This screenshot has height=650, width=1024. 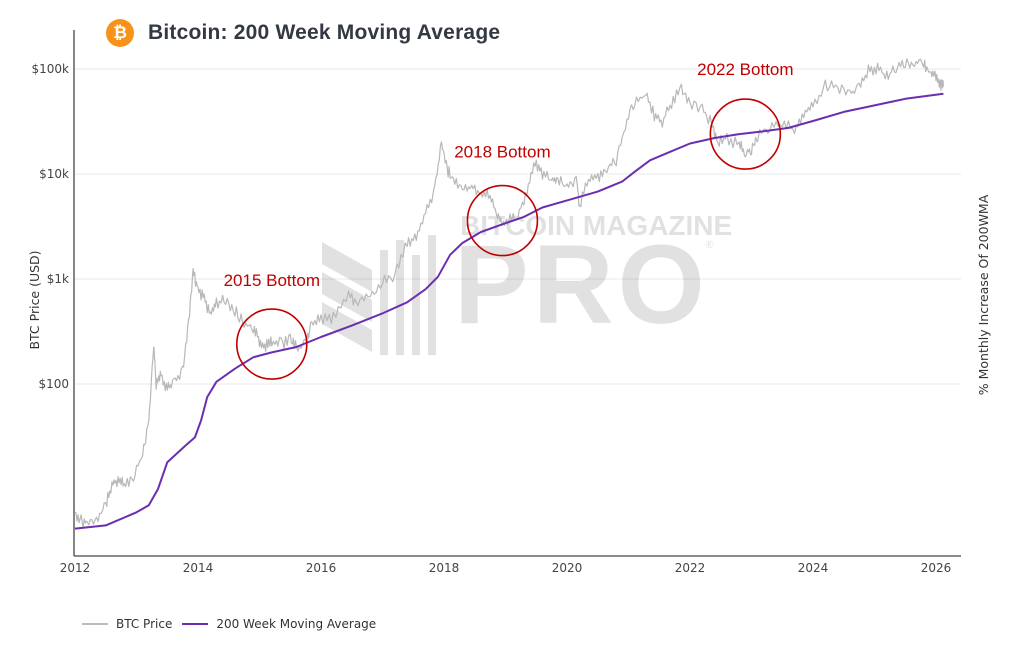 What do you see at coordinates (581, 284) in the screenshot?
I see `watermark-text-pro: PRO` at bounding box center [581, 284].